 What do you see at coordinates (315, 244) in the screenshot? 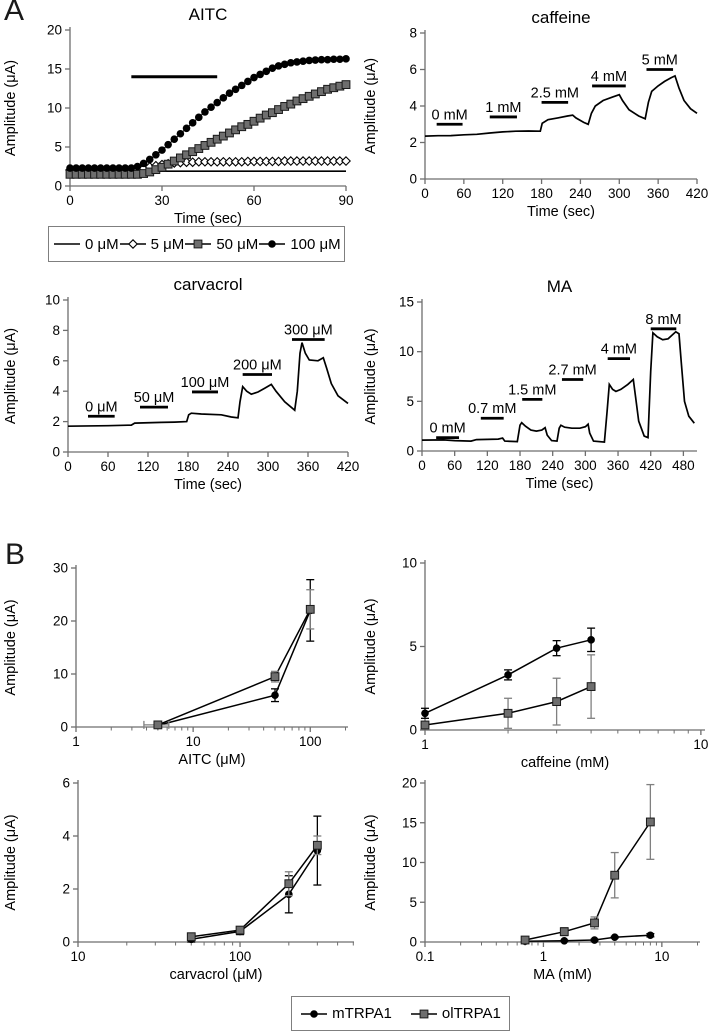
I see `legend-item-label: 100 μM` at bounding box center [315, 244].